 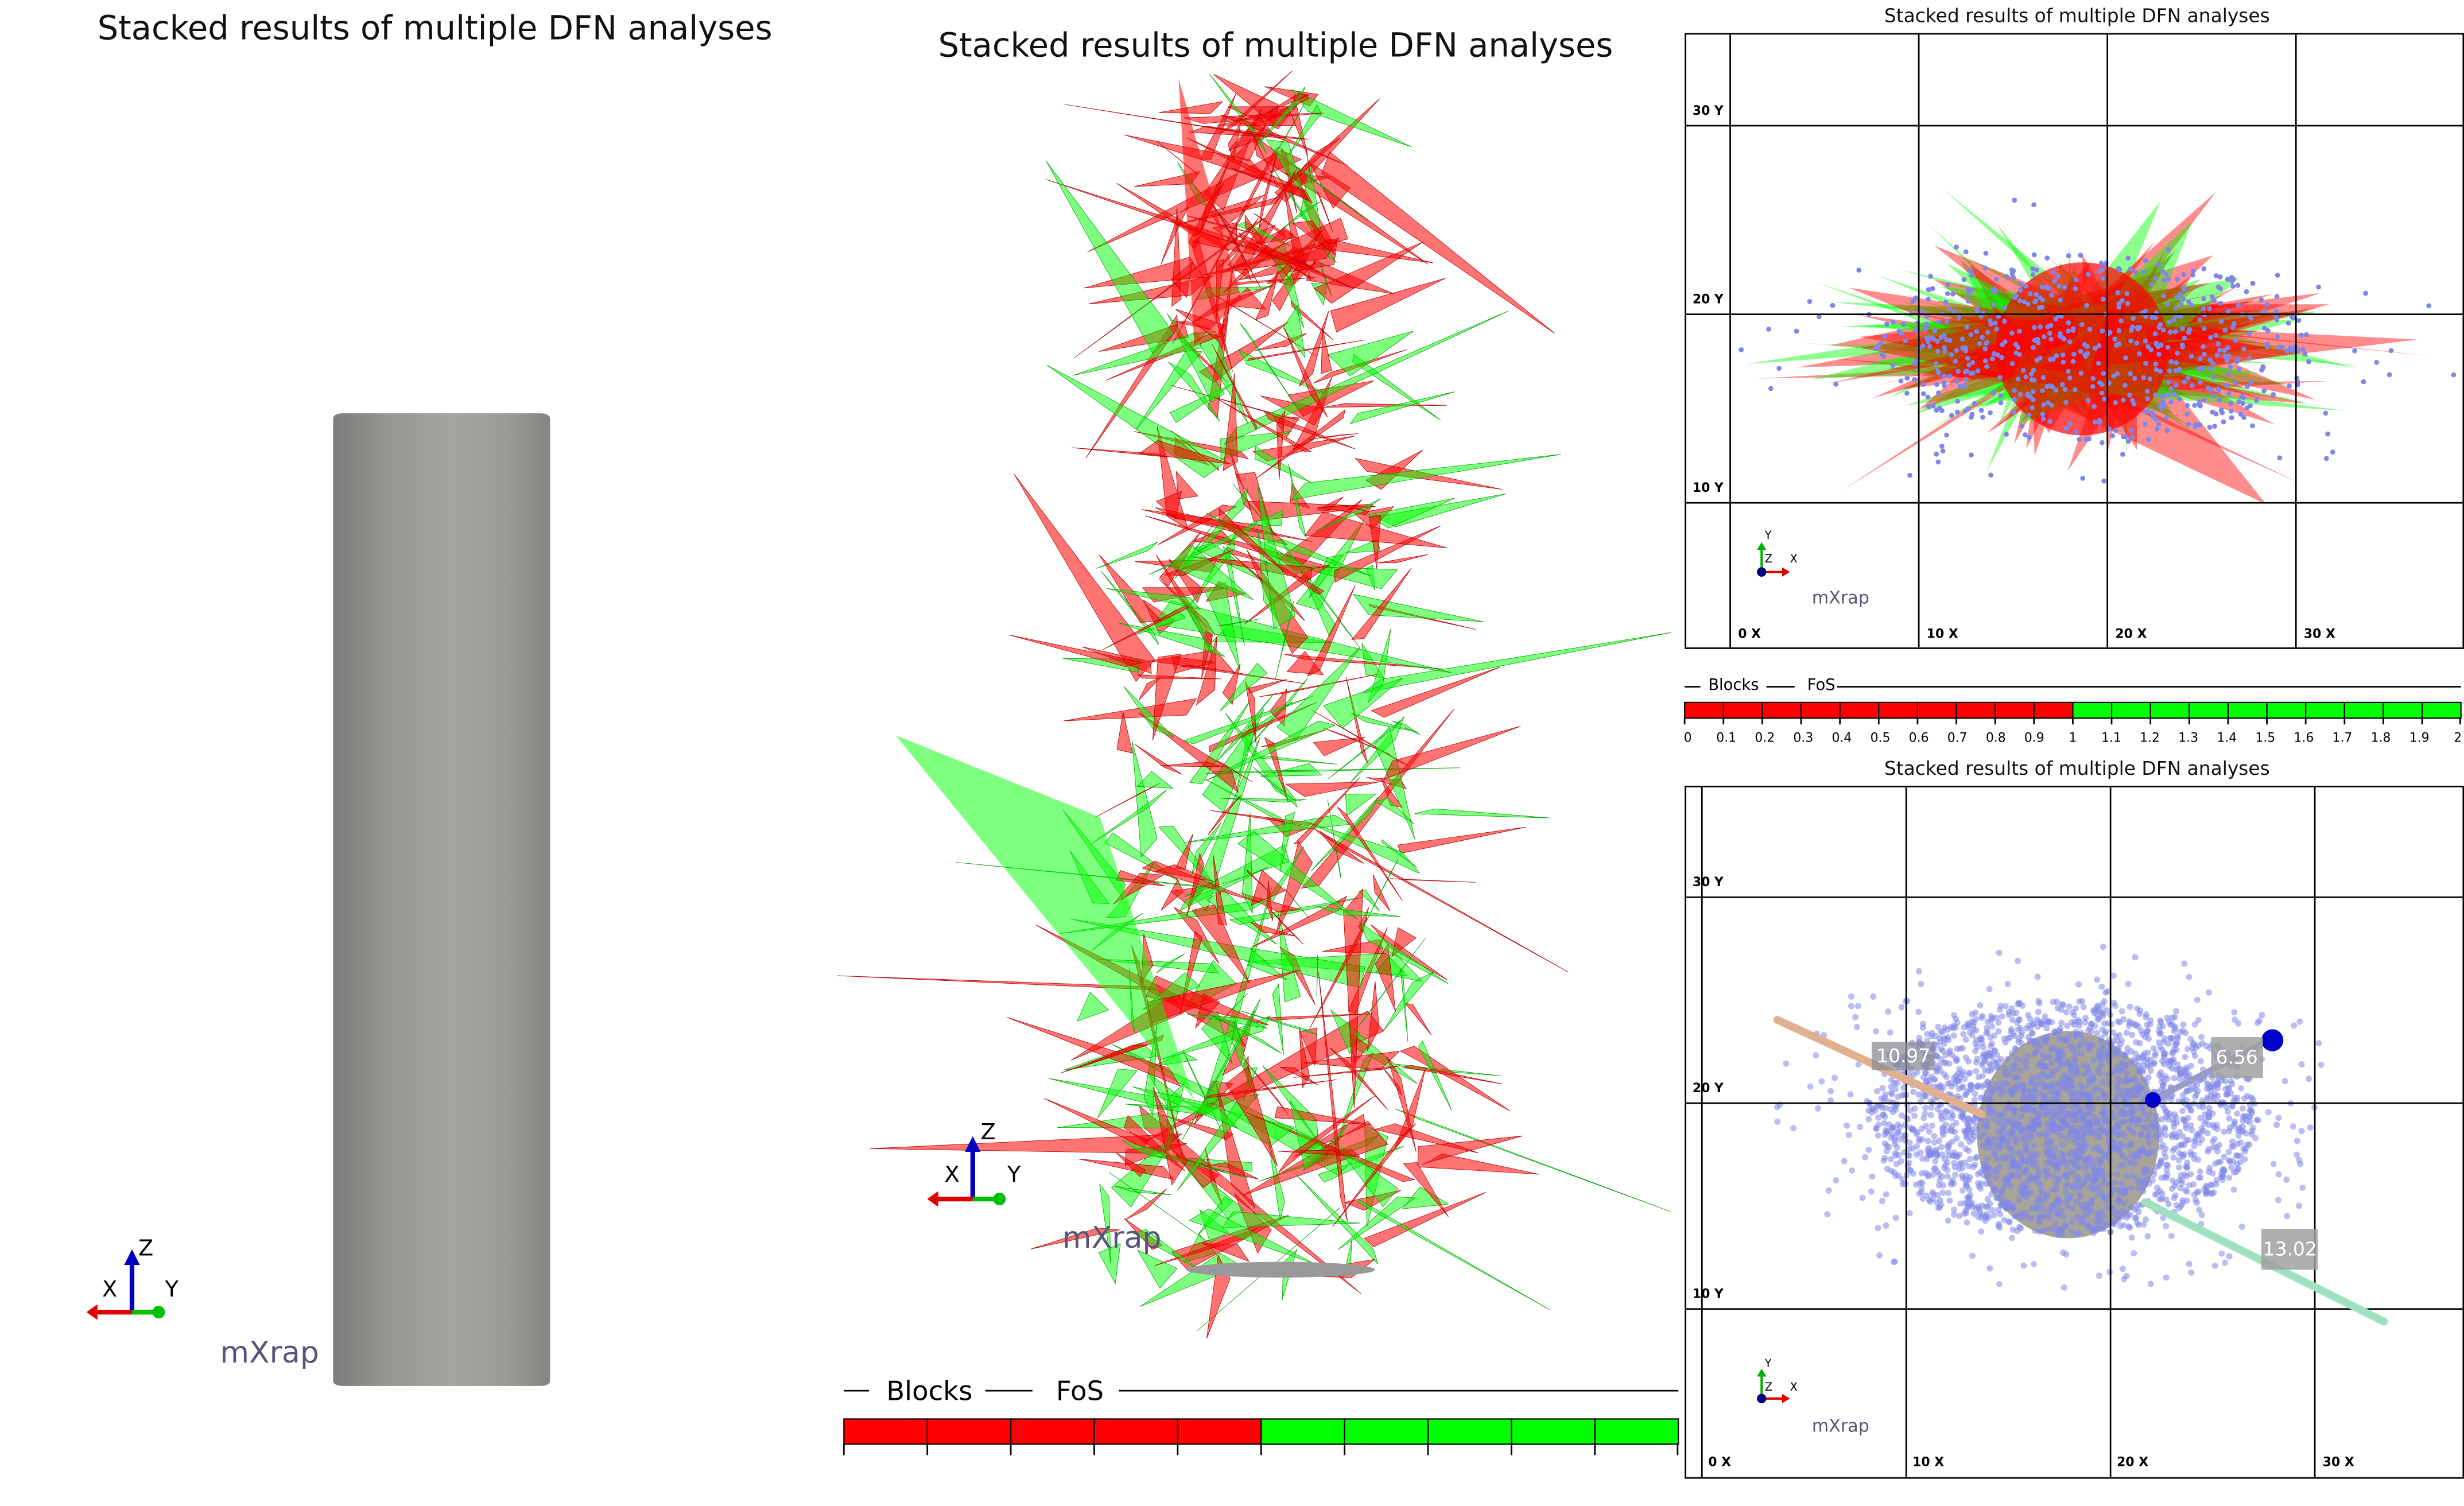 What do you see at coordinates (1708, 882) in the screenshot?
I see `grid-label-y: 30 Y` at bounding box center [1708, 882].